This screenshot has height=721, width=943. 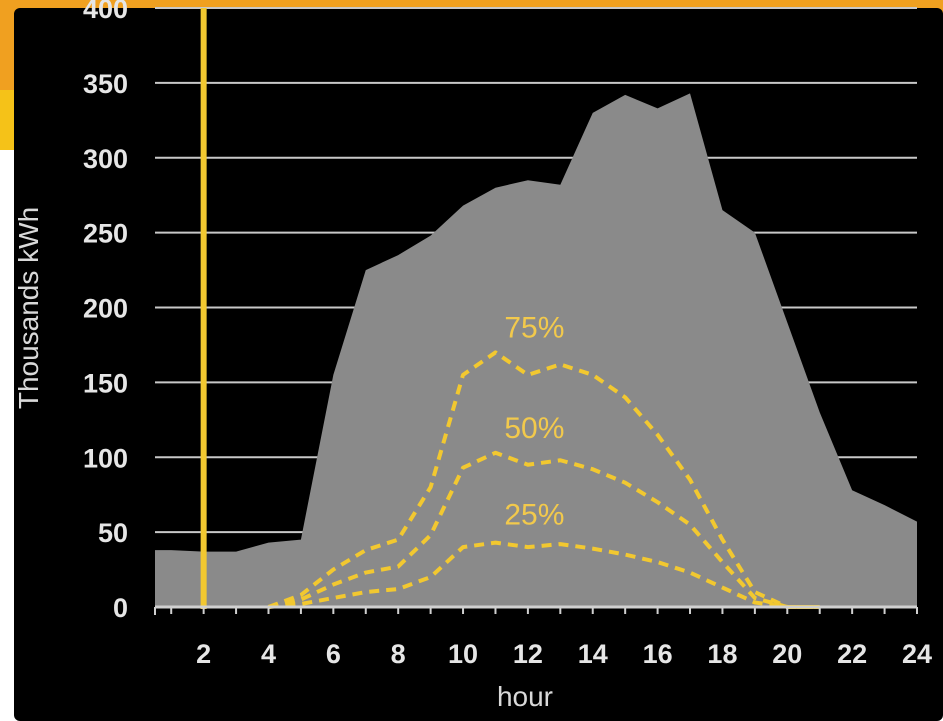 What do you see at coordinates (105, 159) in the screenshot?
I see `y-tick-label-300: 300` at bounding box center [105, 159].